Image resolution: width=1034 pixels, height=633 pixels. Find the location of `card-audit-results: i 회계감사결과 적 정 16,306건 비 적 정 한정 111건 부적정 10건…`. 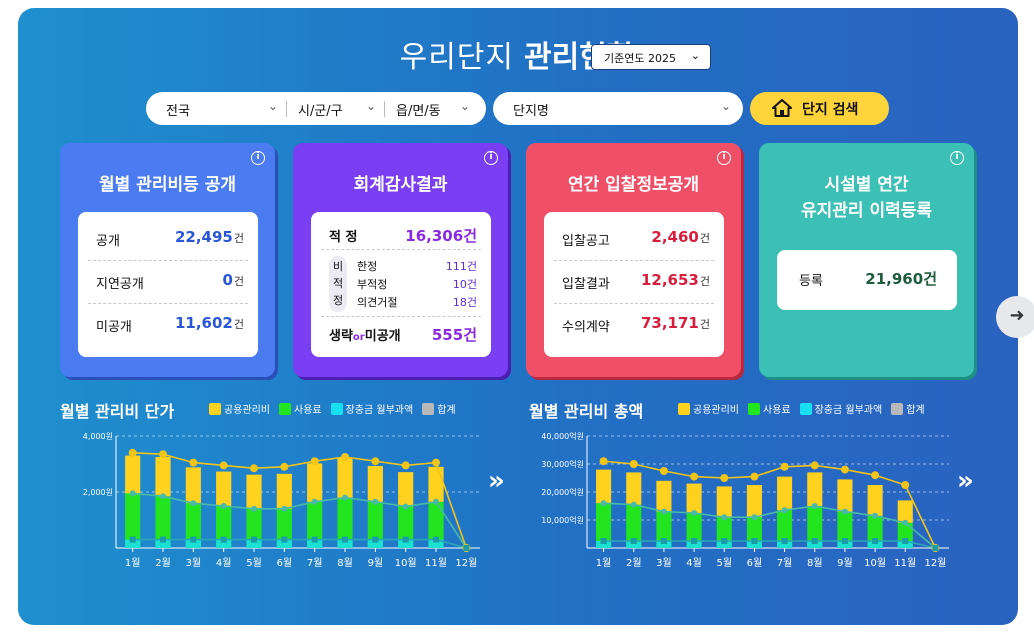

card-audit-results: i 회계감사결과 적 정 16,306건 비 적 정 한정 111건 부적정 10건… is located at coordinates (400, 260).